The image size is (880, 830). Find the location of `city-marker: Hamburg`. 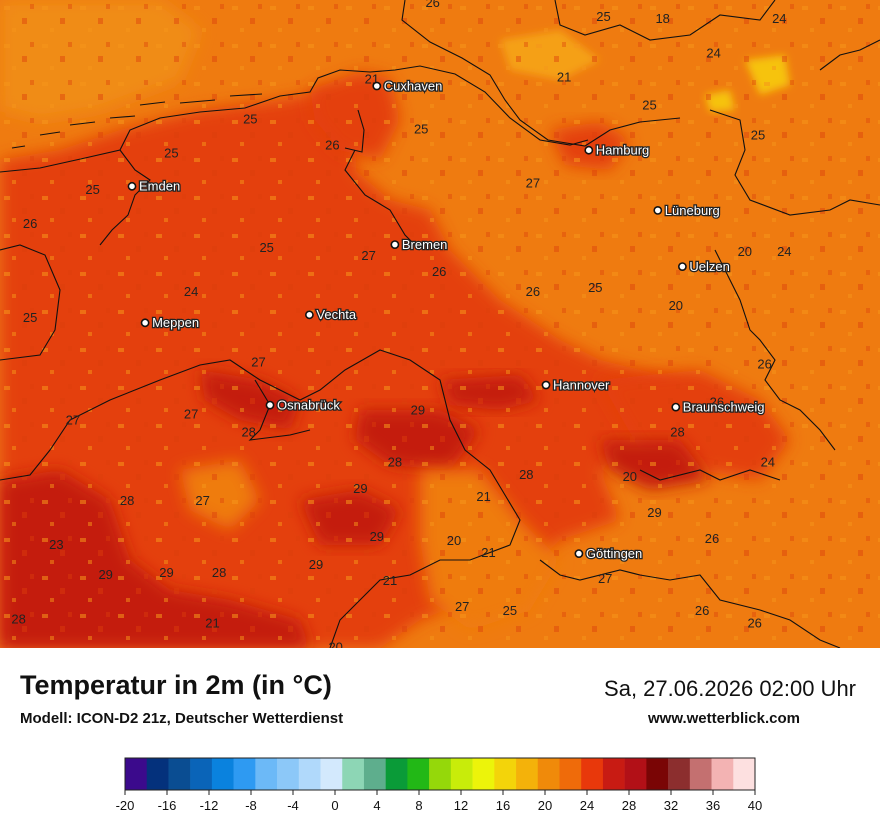

city-marker: Hamburg is located at coordinates (617, 150).